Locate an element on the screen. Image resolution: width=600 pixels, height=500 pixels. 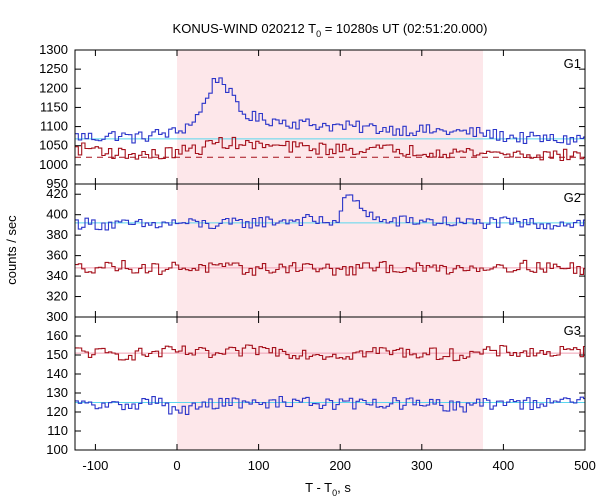
y-tick-label: 1150 is located at coordinates (54, 106).